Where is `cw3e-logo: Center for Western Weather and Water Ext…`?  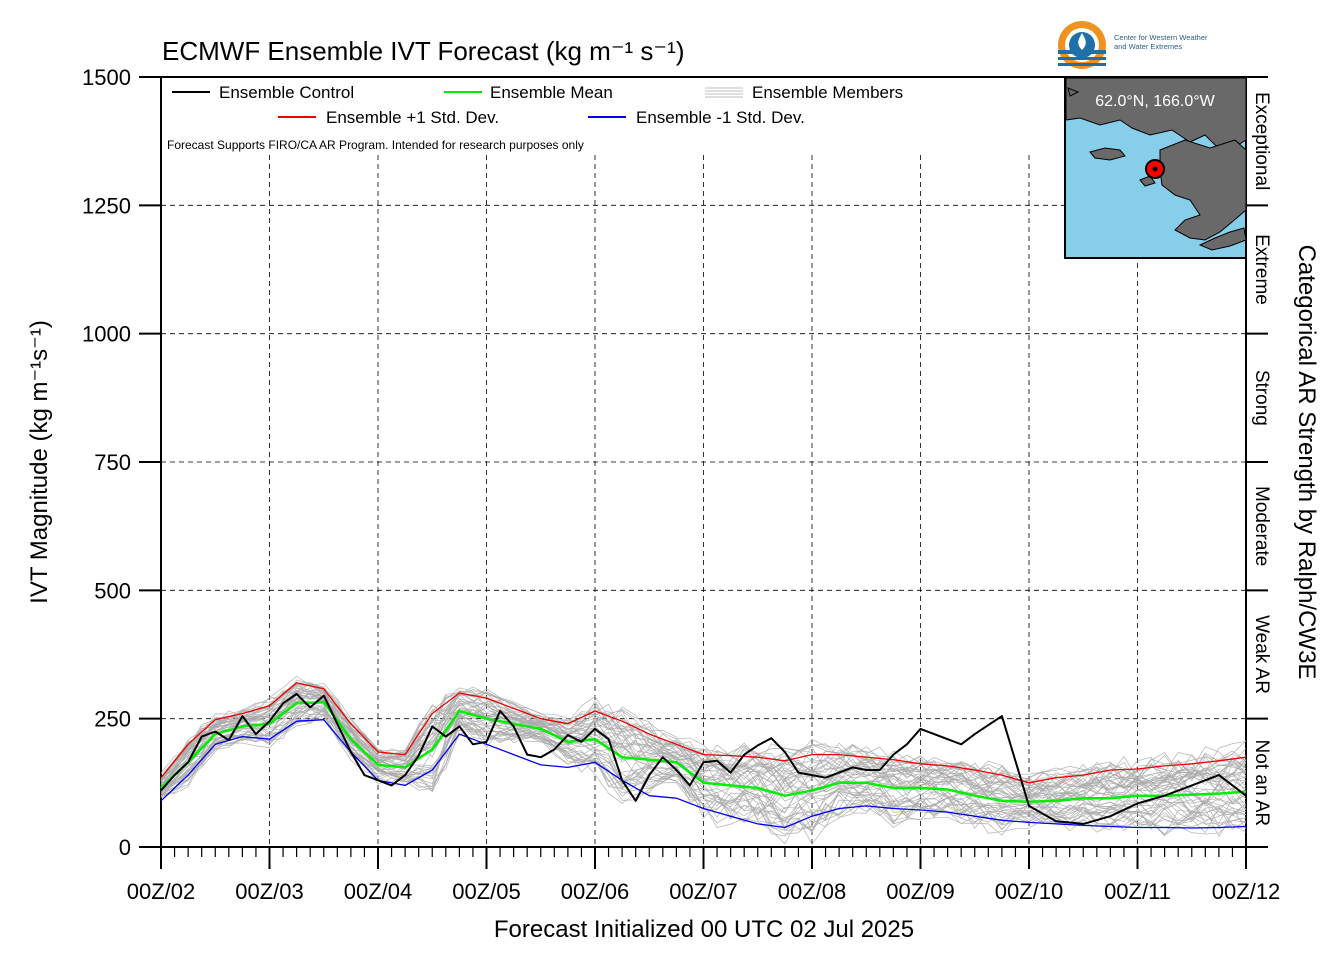 cw3e-logo: Center for Western Weather and Water Ext… is located at coordinates (1133, 45).